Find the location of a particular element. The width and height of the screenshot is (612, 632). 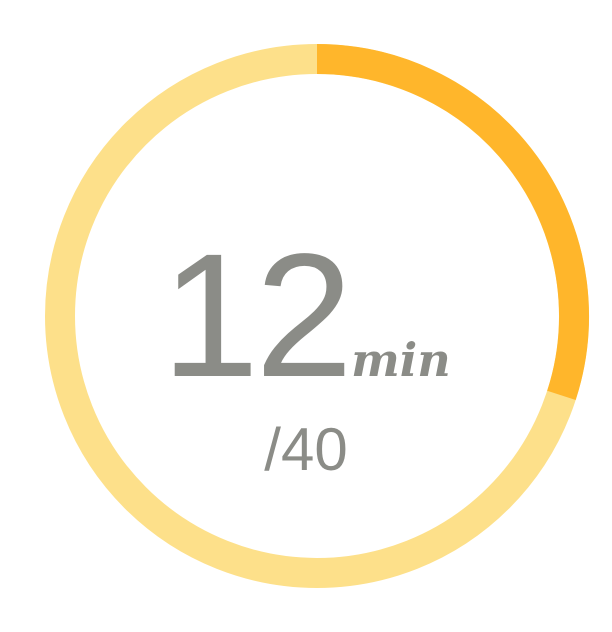

elapsed-minutes: 12 is located at coordinates (257, 316).